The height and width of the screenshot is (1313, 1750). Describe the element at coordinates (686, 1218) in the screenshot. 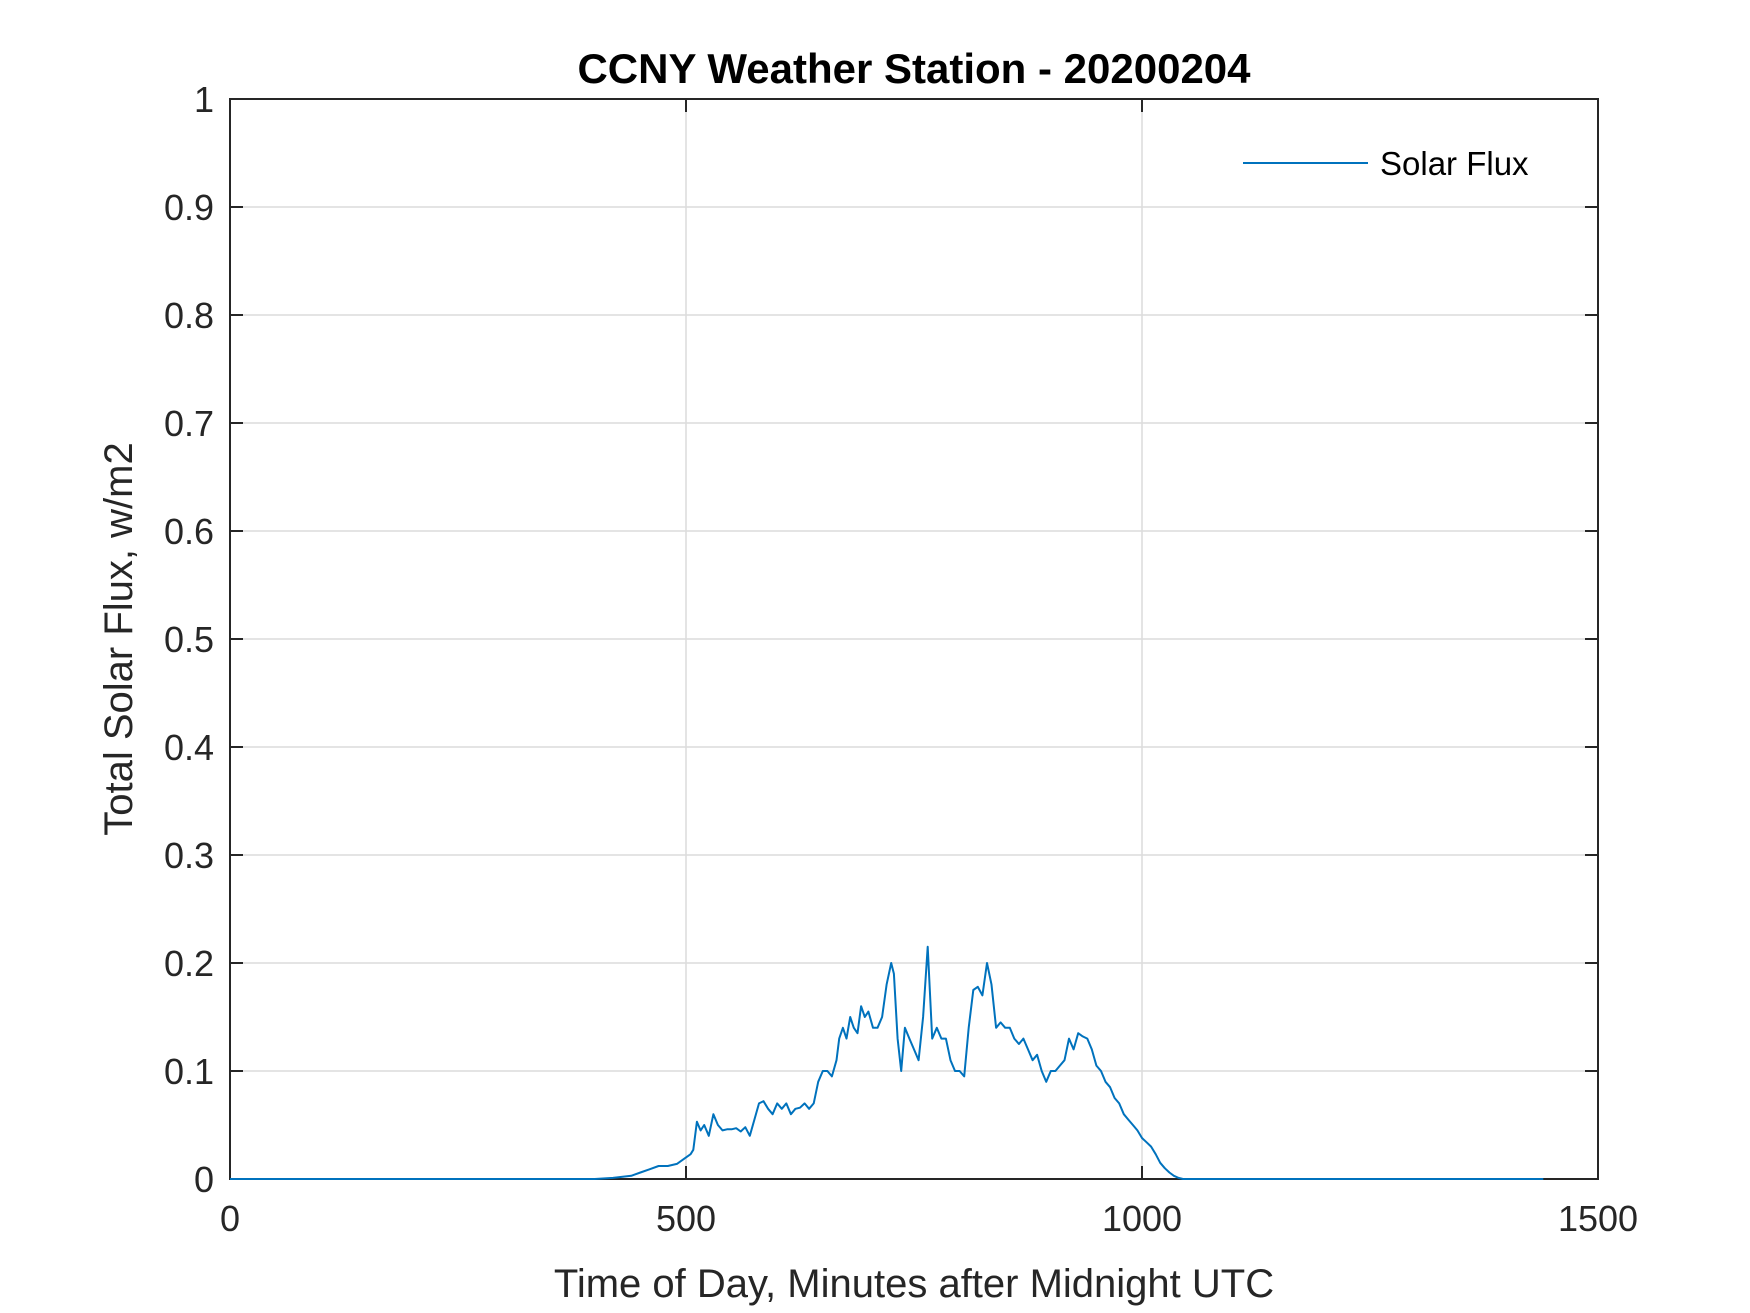

I see `x-tick-label: 500` at that location.